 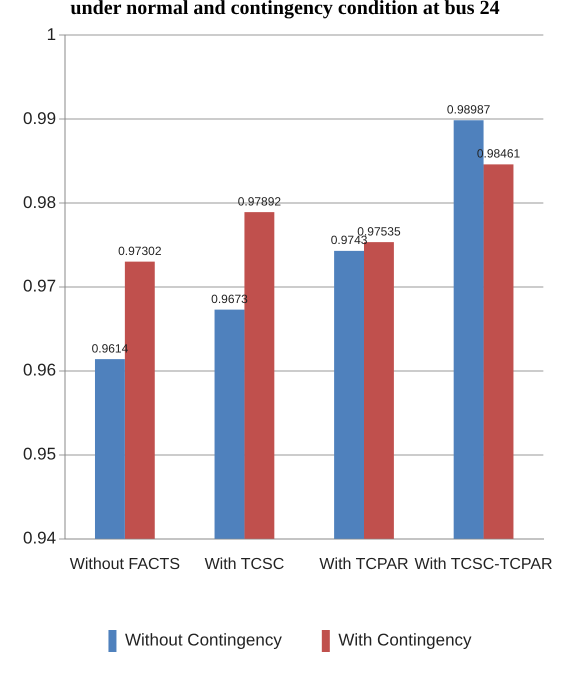 What do you see at coordinates (140, 251) in the screenshot?
I see `data-label: 0.97302` at bounding box center [140, 251].